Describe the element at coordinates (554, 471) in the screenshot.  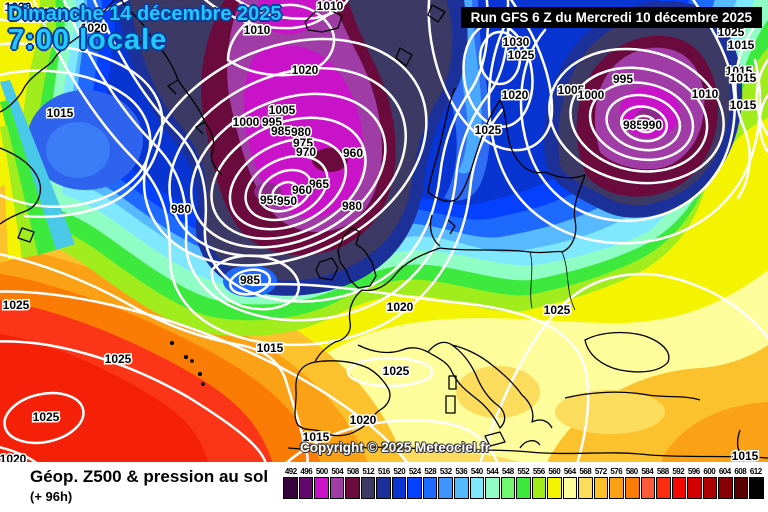
I see `scale-value: 560` at that location.